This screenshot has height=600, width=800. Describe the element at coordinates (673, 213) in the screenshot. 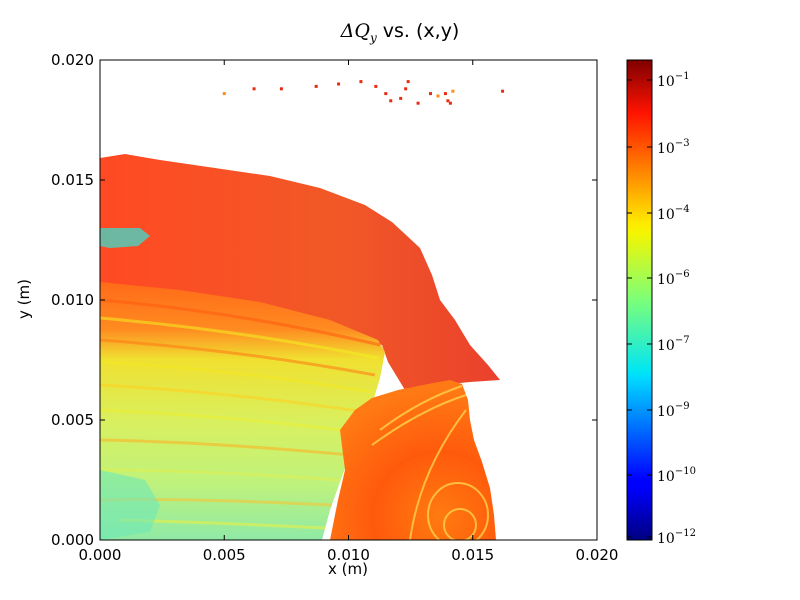

I see `colorbar-tick-label: 10⁻⁴` at that location.